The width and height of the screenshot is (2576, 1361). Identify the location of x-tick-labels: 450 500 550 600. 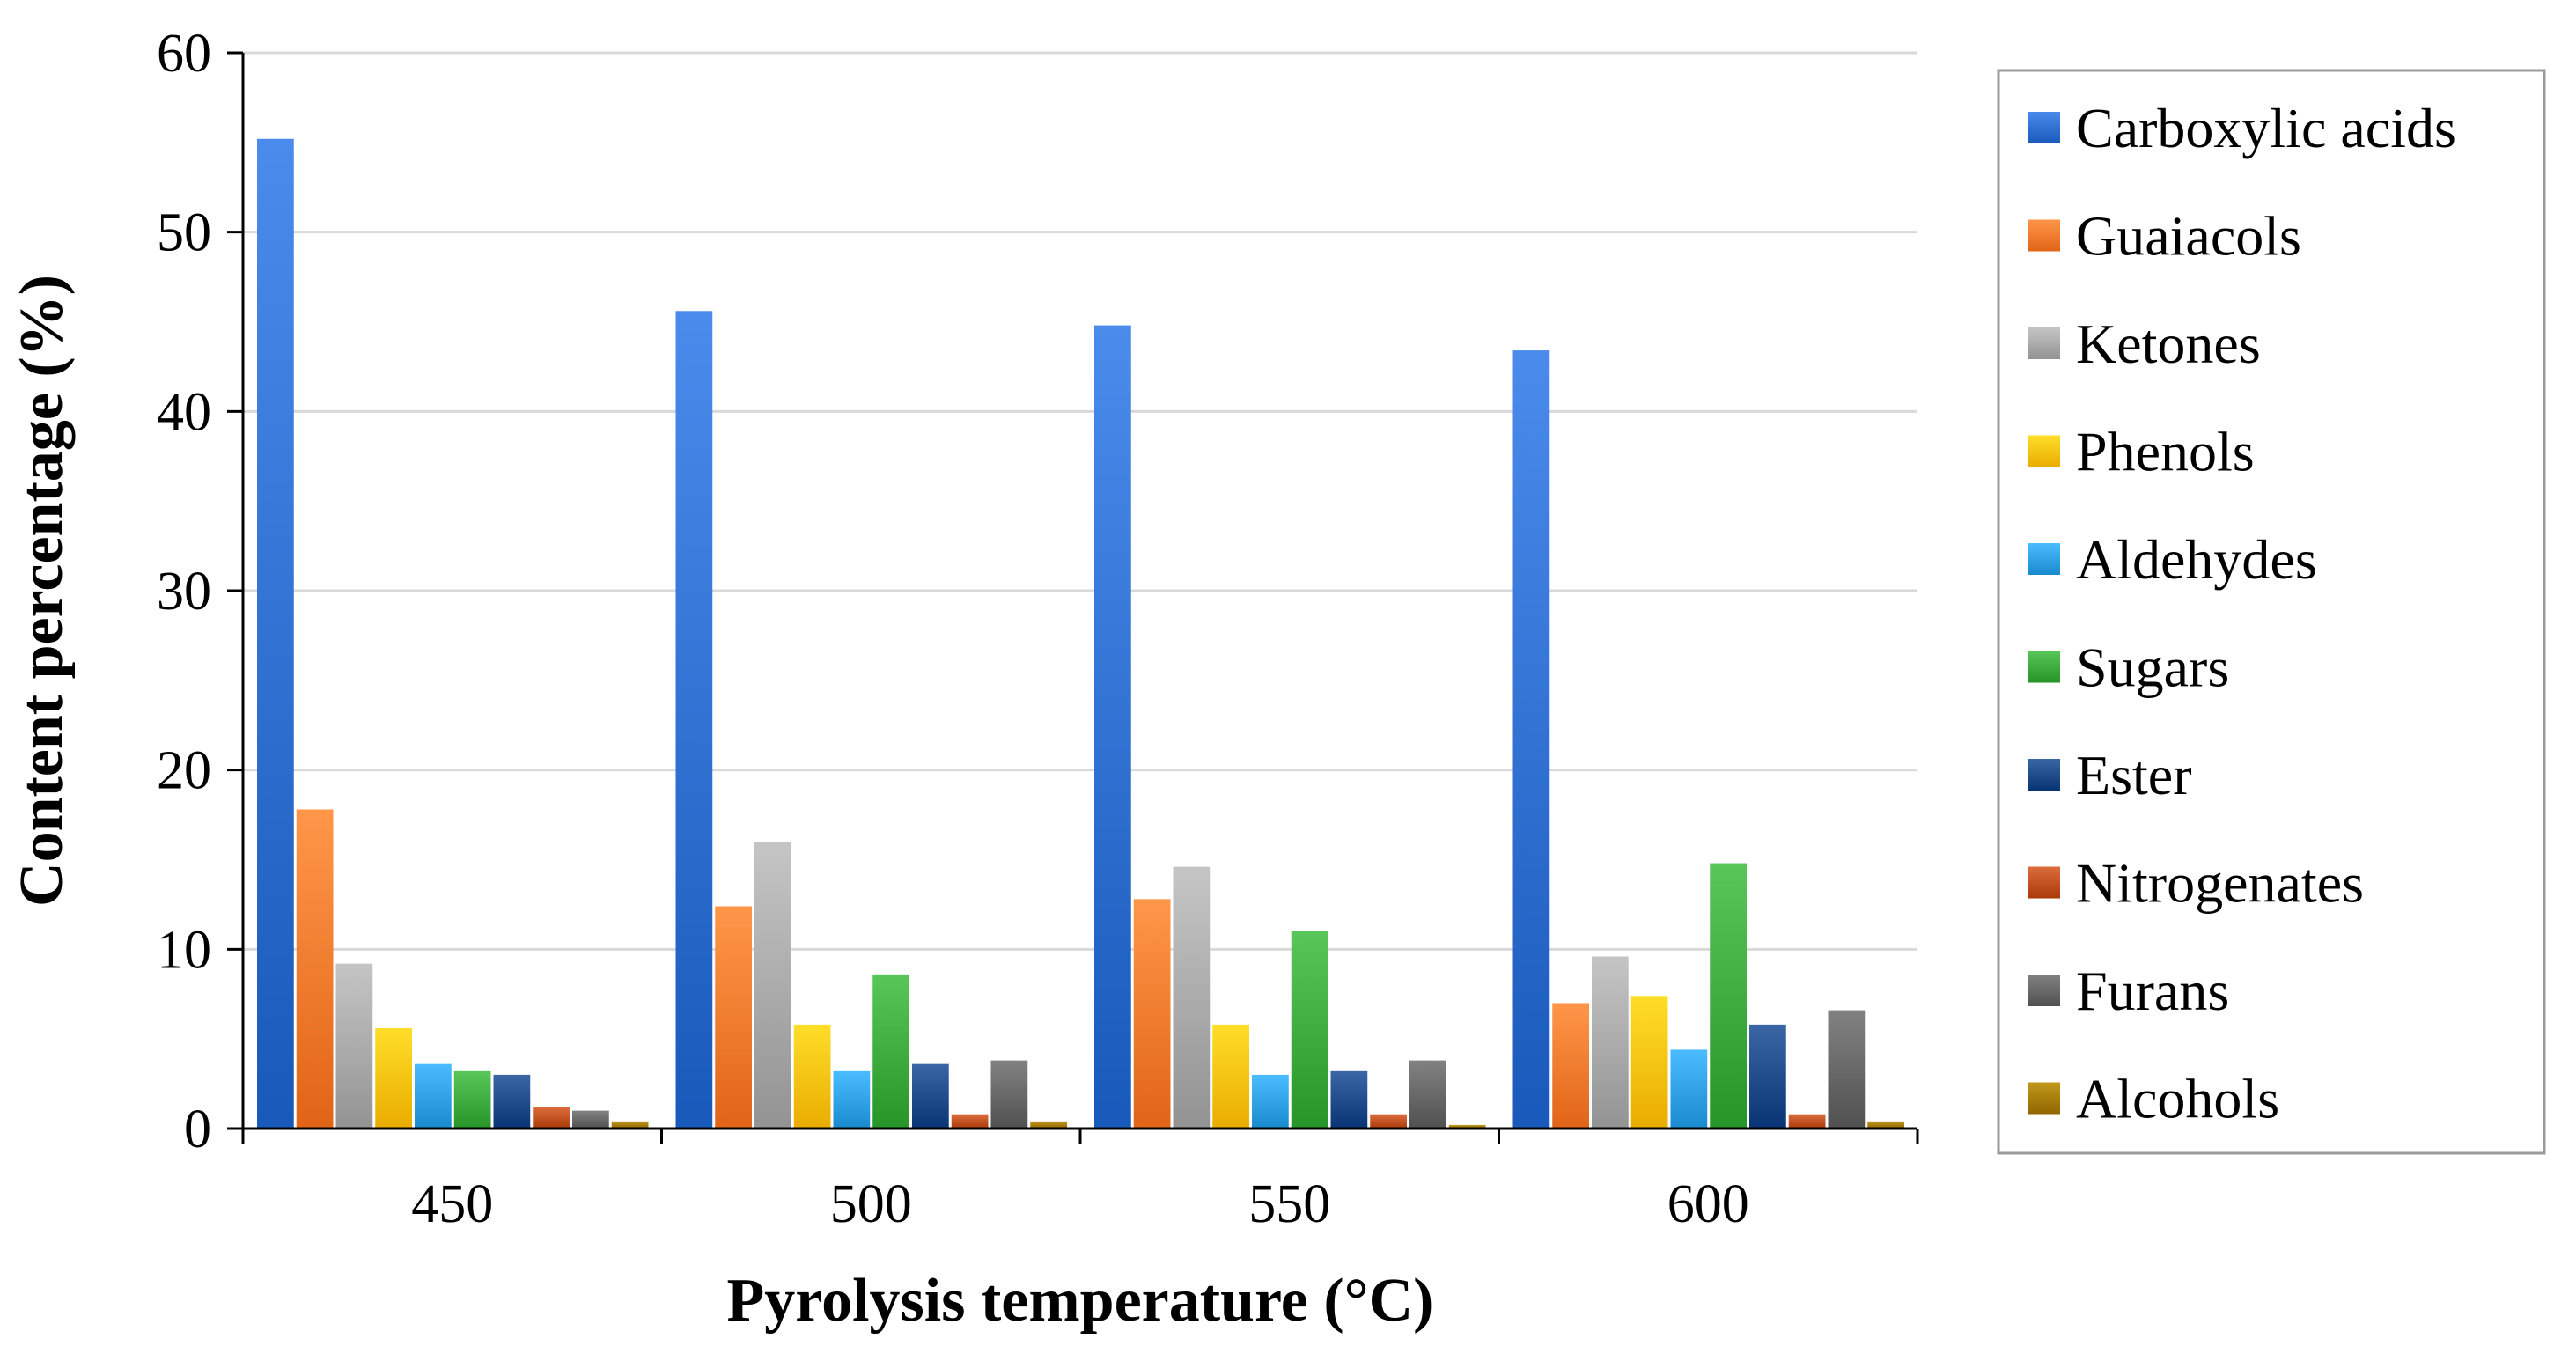
(1080, 1204).